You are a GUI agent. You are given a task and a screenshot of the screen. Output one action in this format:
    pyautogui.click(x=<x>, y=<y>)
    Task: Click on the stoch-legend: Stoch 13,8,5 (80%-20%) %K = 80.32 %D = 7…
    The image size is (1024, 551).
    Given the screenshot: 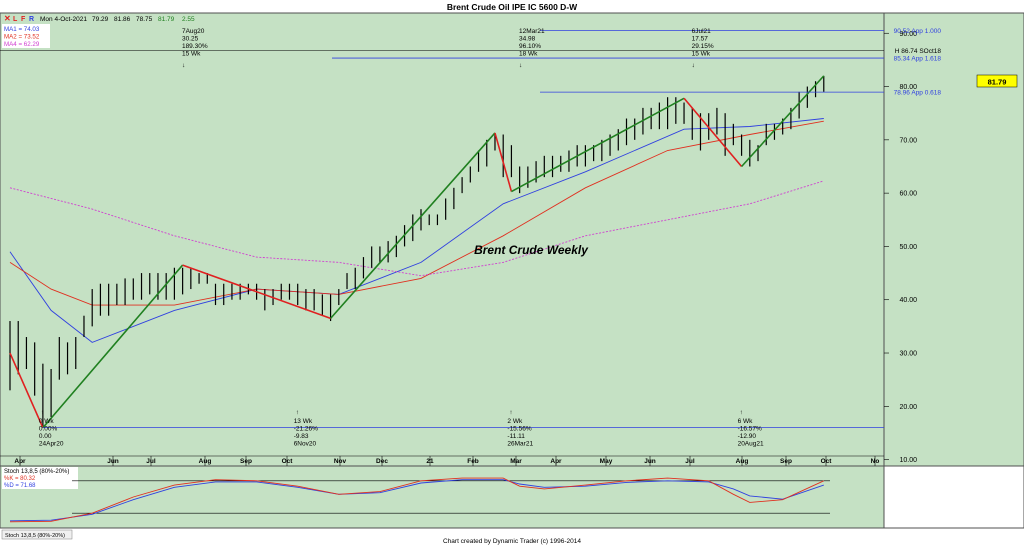 What is the action you would take?
    pyautogui.click(x=40, y=478)
    